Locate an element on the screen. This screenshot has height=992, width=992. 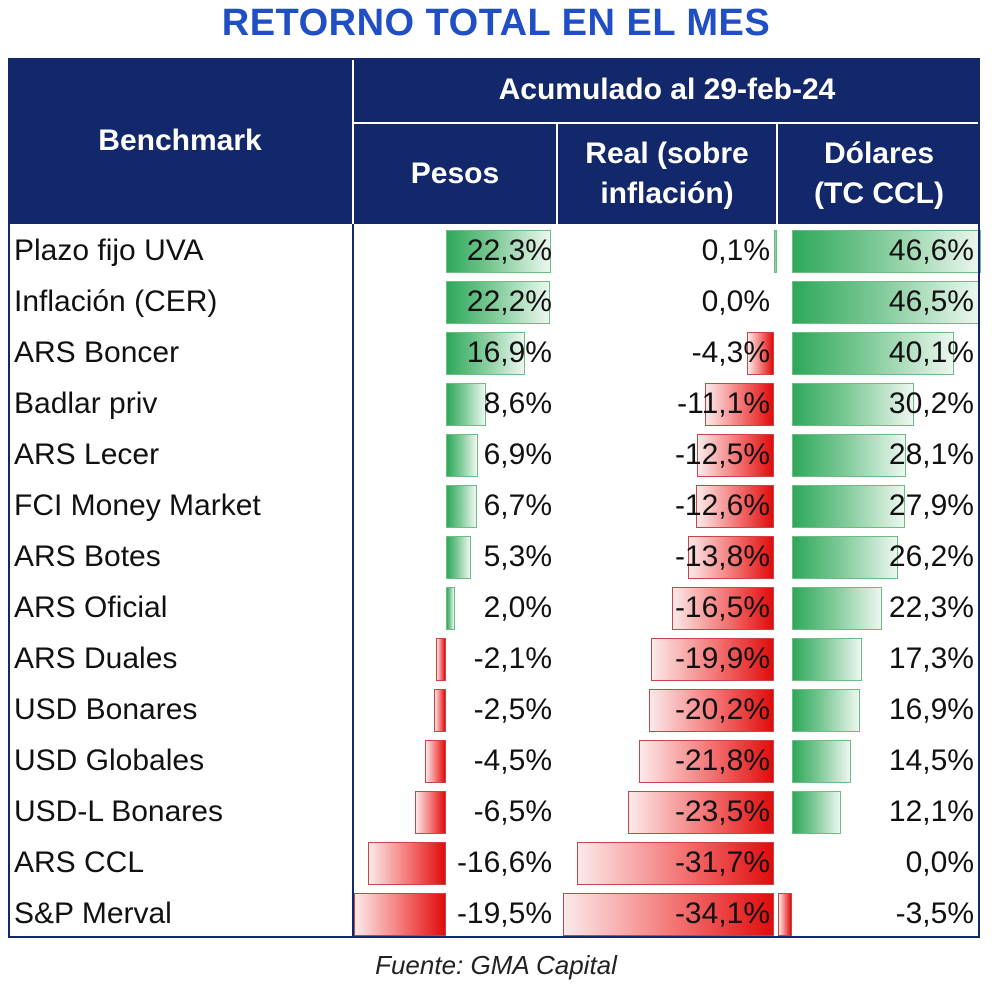
dolares-value: 46,5% is located at coordinates (931, 301).